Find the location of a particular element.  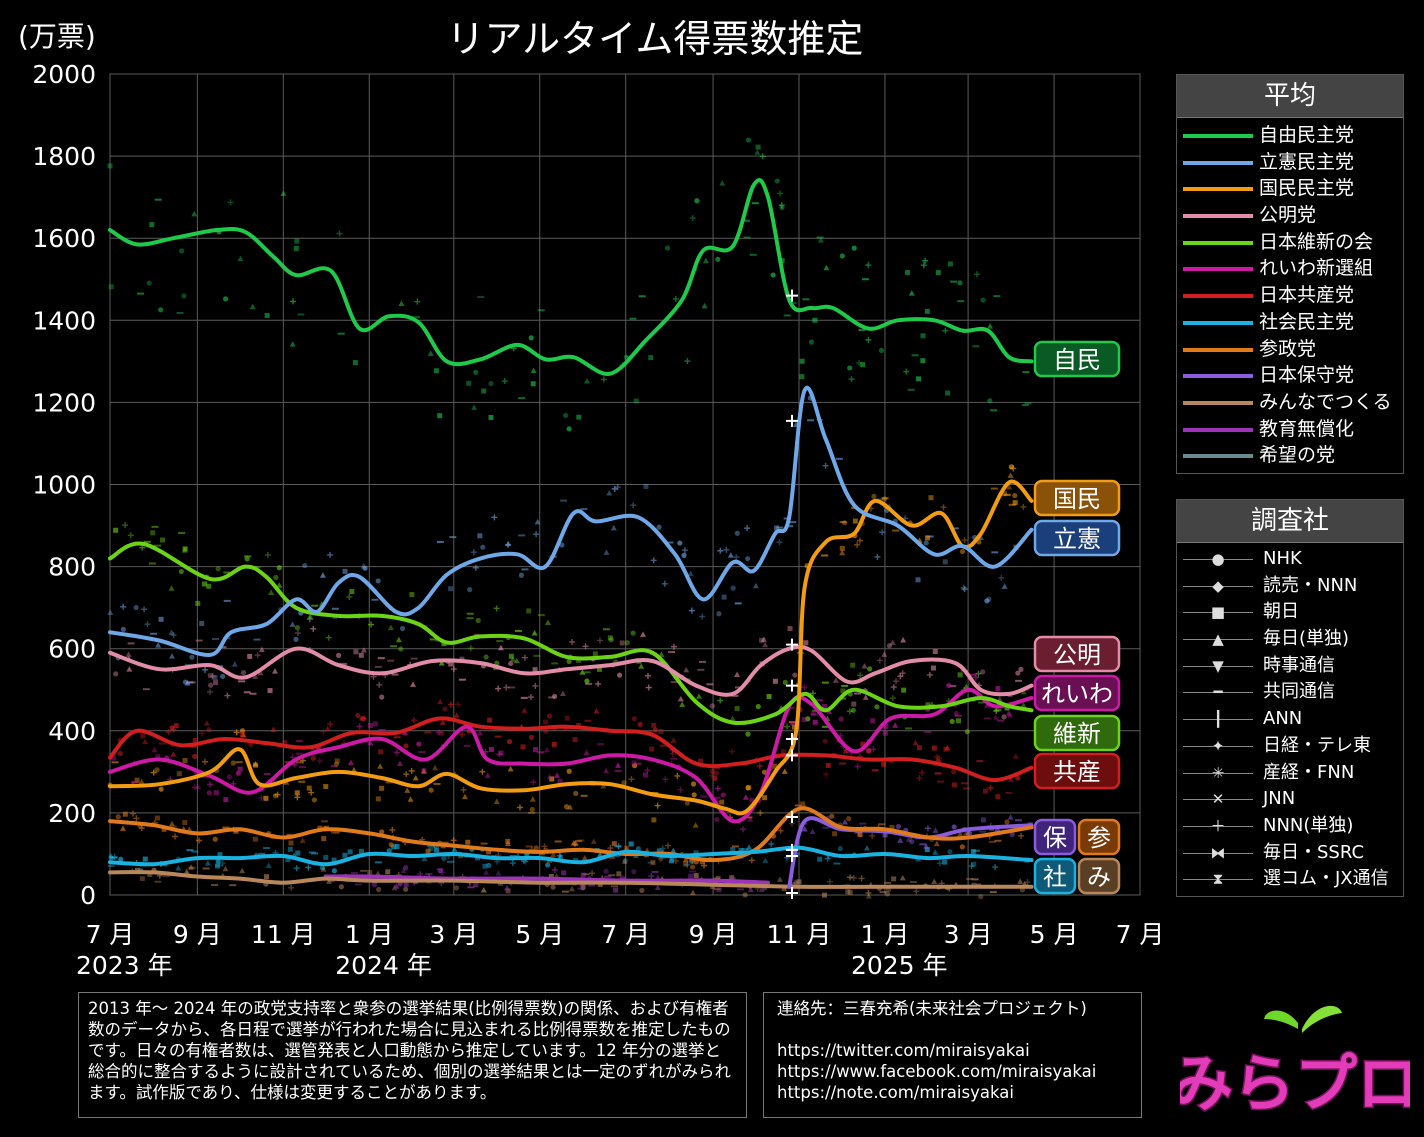

link-facebook: https://www.facebook.com/miraisyakai is located at coordinates (937, 1071).